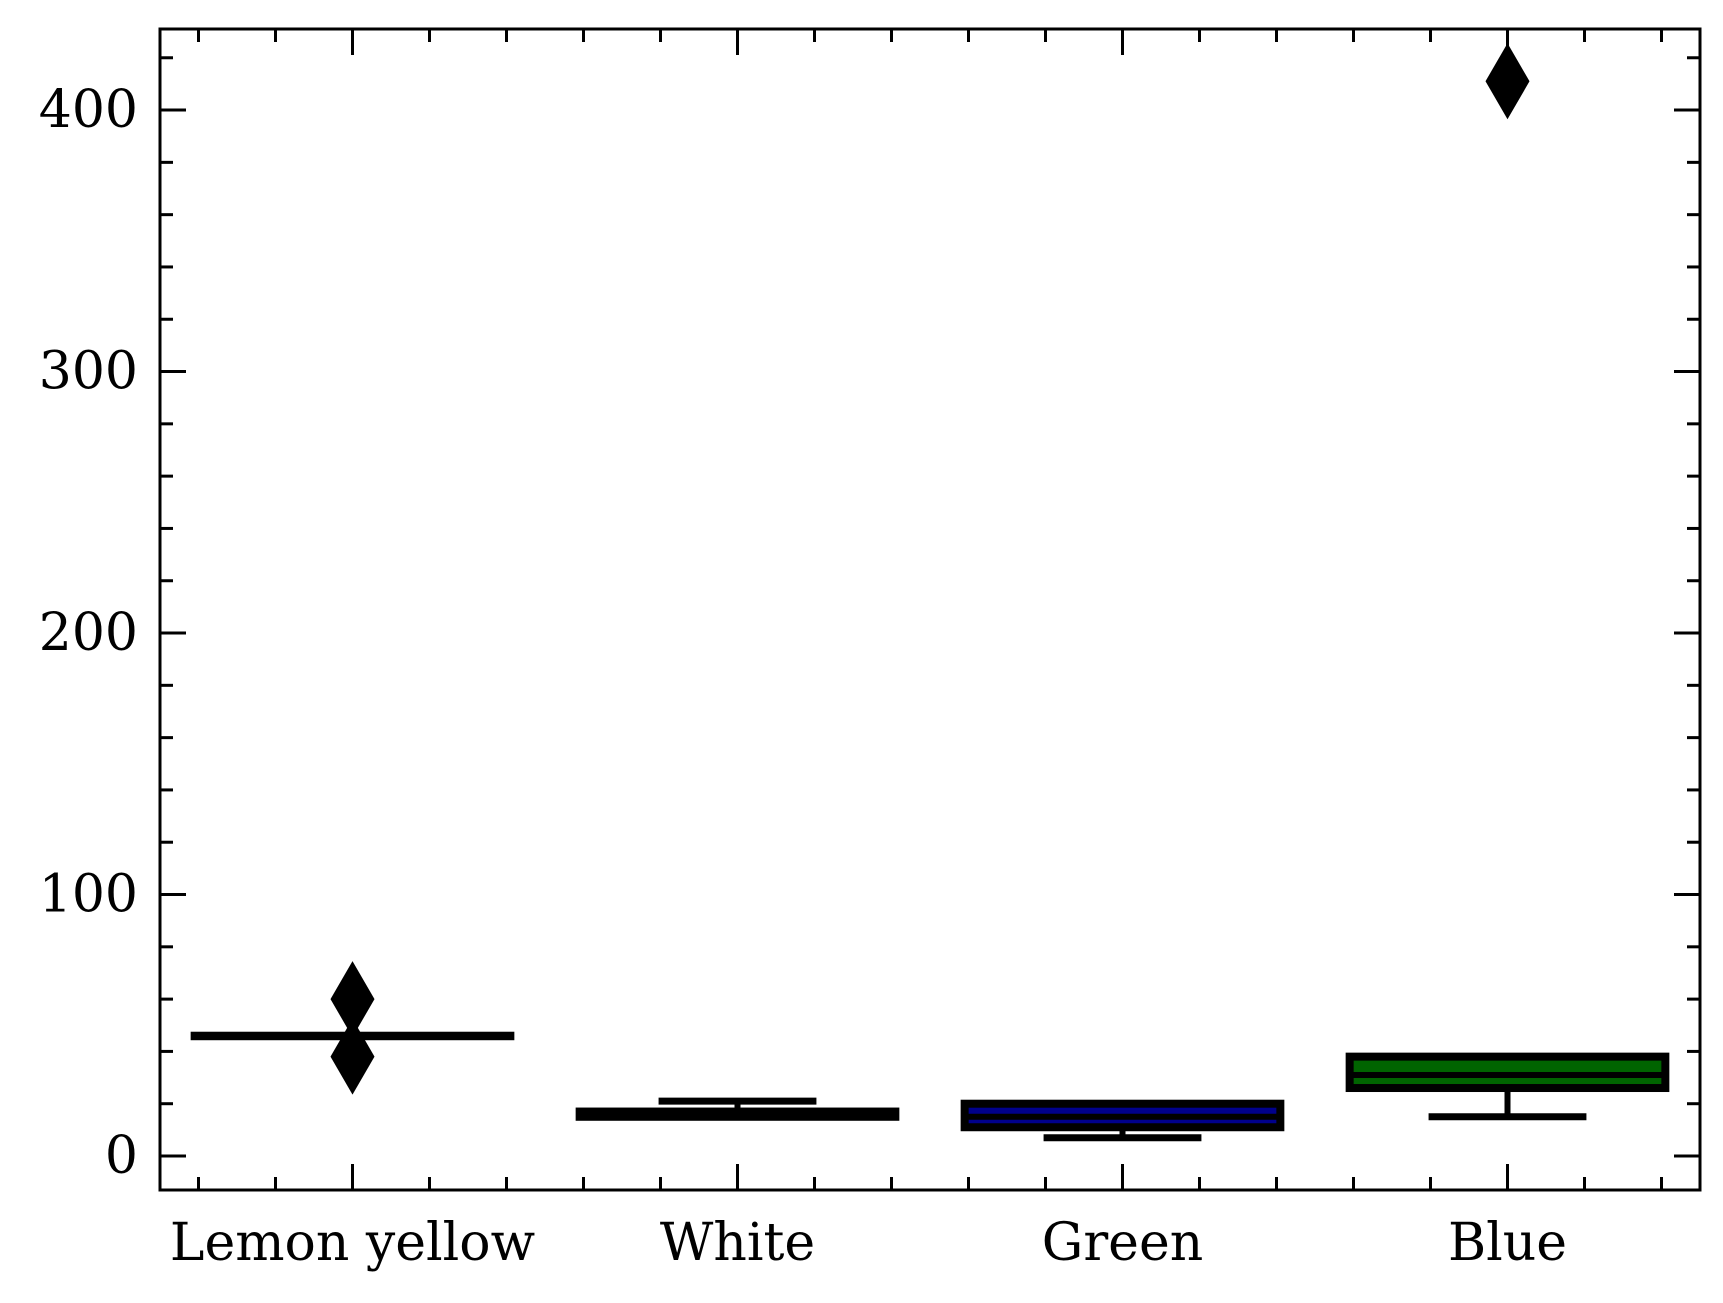 This screenshot has height=1303, width=1723. I want to click on y-tick-label: 200, so click(88, 633).